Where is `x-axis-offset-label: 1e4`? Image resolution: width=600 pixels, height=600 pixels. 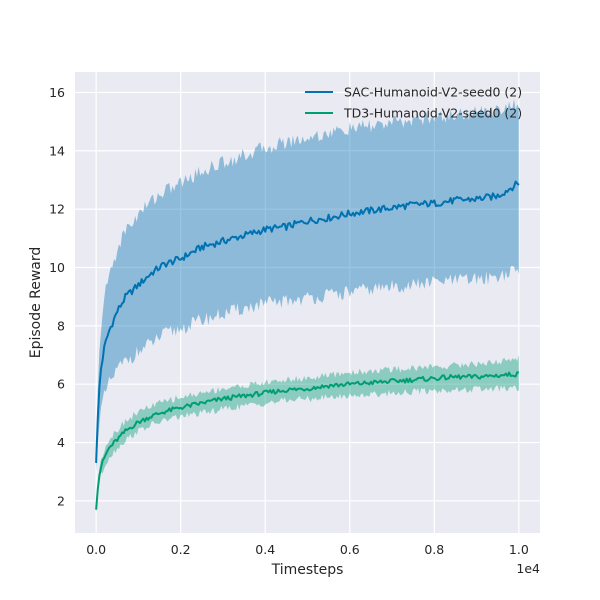
x-axis-offset-label: 1e4 is located at coordinates (528, 568).